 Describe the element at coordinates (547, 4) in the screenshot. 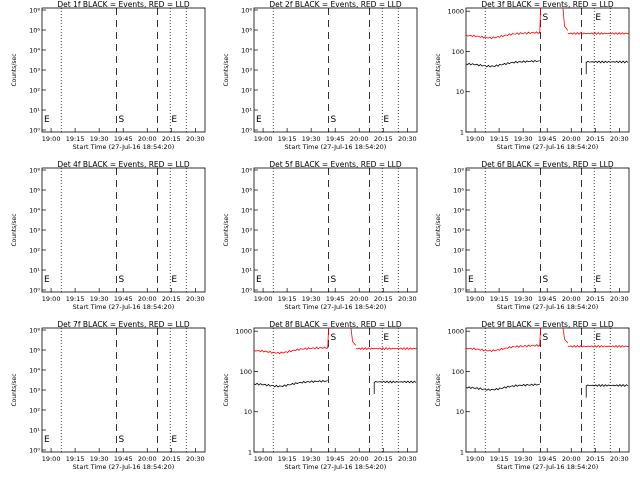

I see `panel-title: Det 3f BLACK = Events, RED = LLD` at that location.